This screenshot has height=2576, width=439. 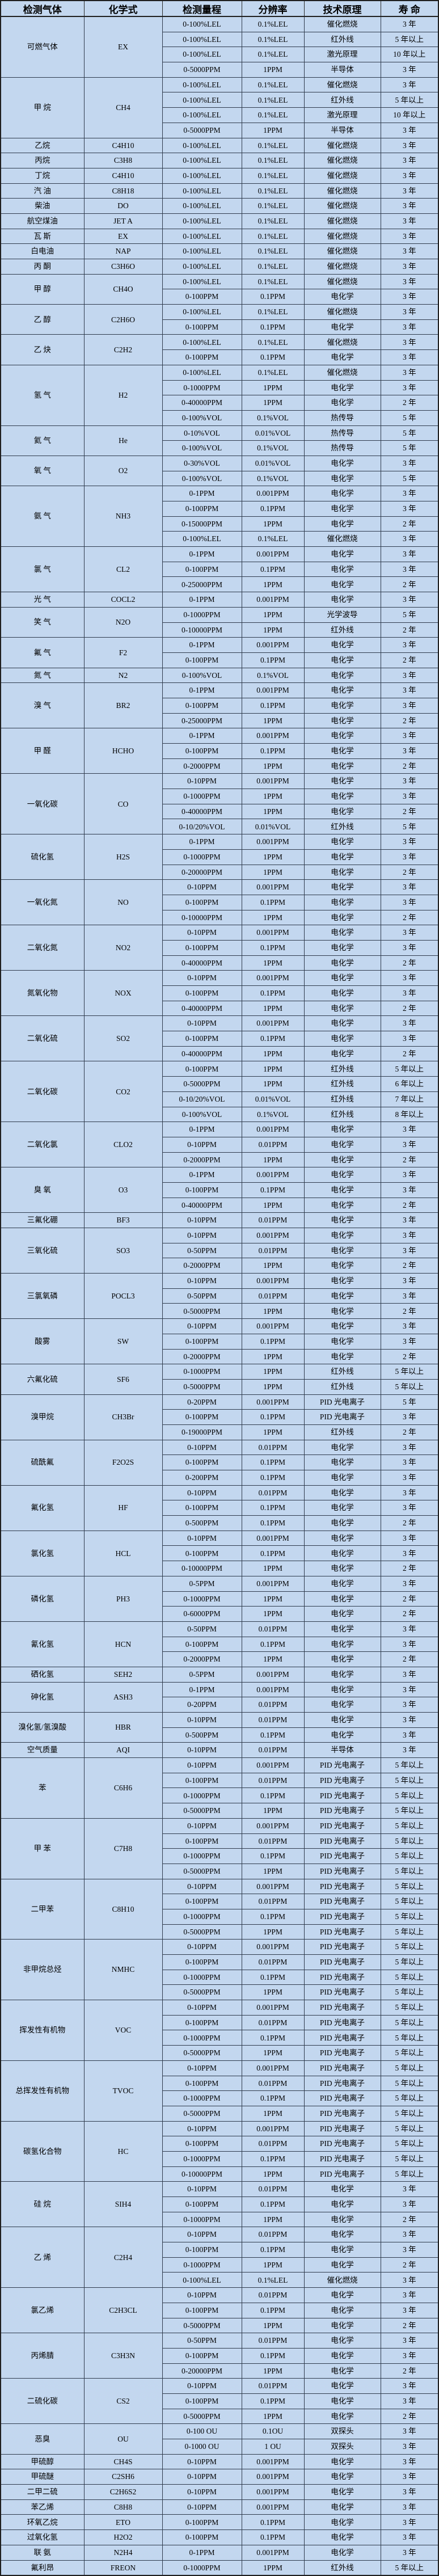 I want to click on range-cell: 0-1PPM, so click(x=202, y=493).